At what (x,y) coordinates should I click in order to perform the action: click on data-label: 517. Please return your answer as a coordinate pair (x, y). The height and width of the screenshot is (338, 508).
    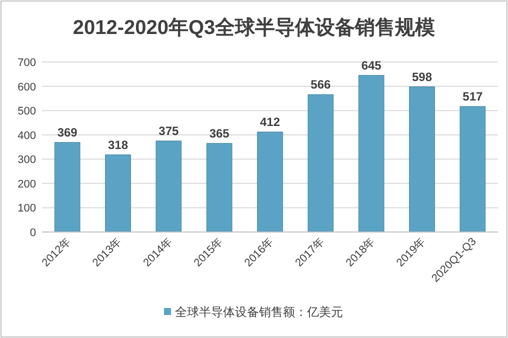
    Looking at the image, I should click on (472, 96).